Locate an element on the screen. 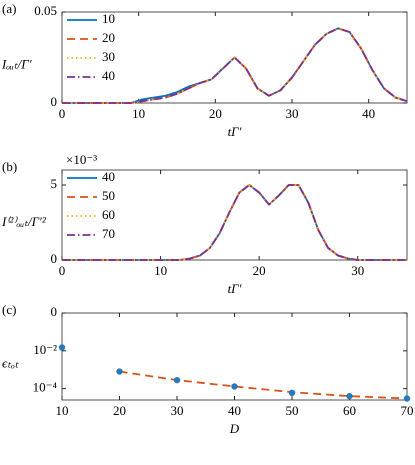 This screenshot has height=465, width=415. legend-label: 60 is located at coordinates (108, 214).